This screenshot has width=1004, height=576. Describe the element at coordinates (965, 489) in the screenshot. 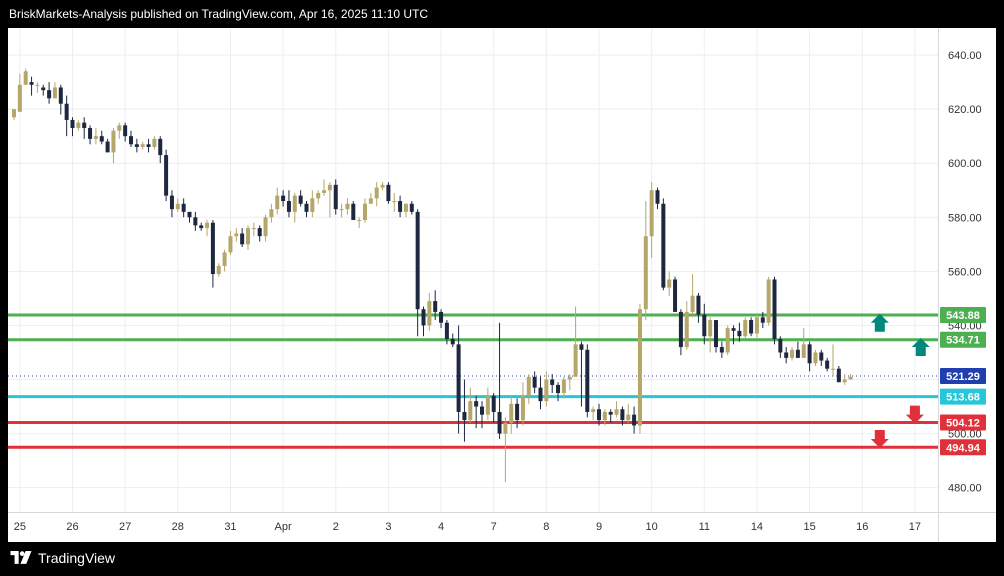

I see `price-tick-label: 480.00` at that location.